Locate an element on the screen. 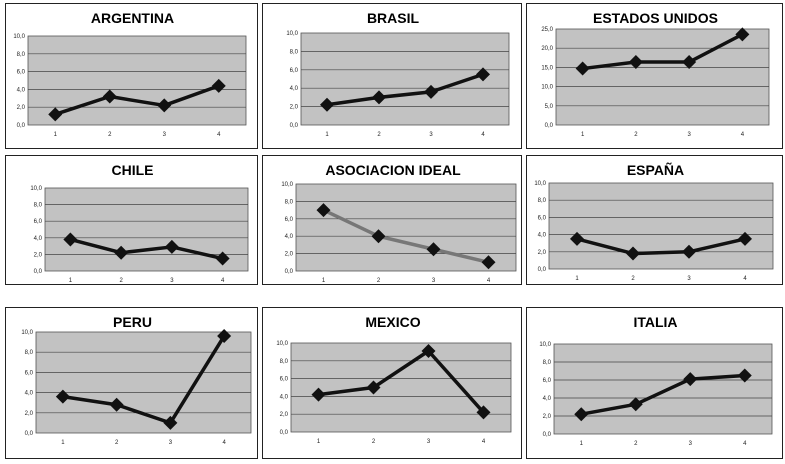 This screenshot has width=785, height=464. chart-title: MEXICO is located at coordinates (392, 322).